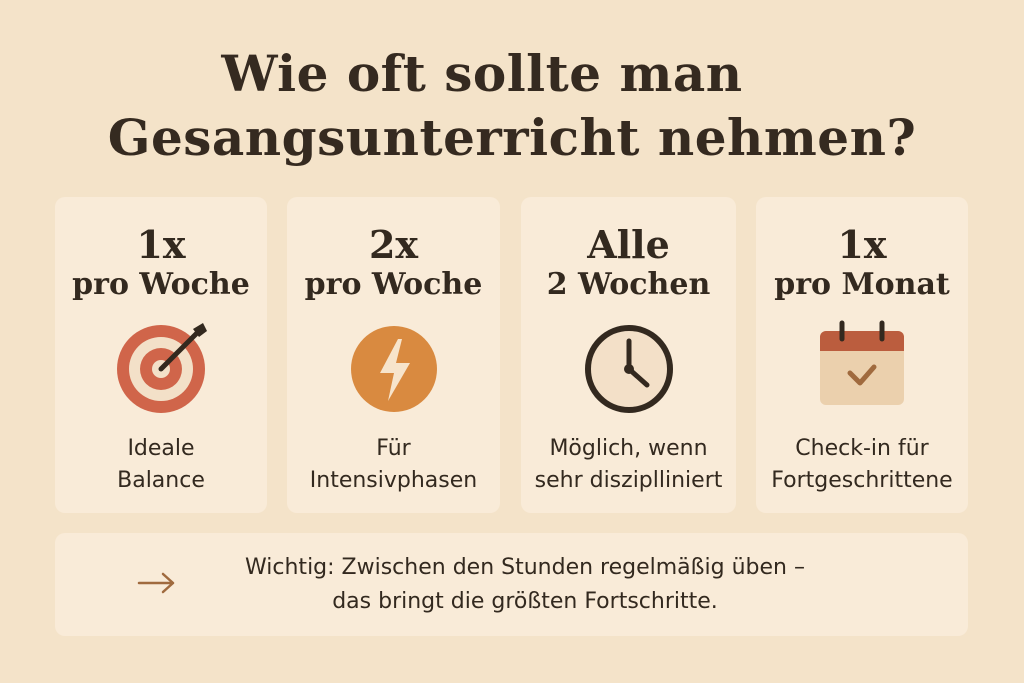 The width and height of the screenshot is (1024, 683). Describe the element at coordinates (393, 448) in the screenshot. I see `desc-line: Für` at that location.